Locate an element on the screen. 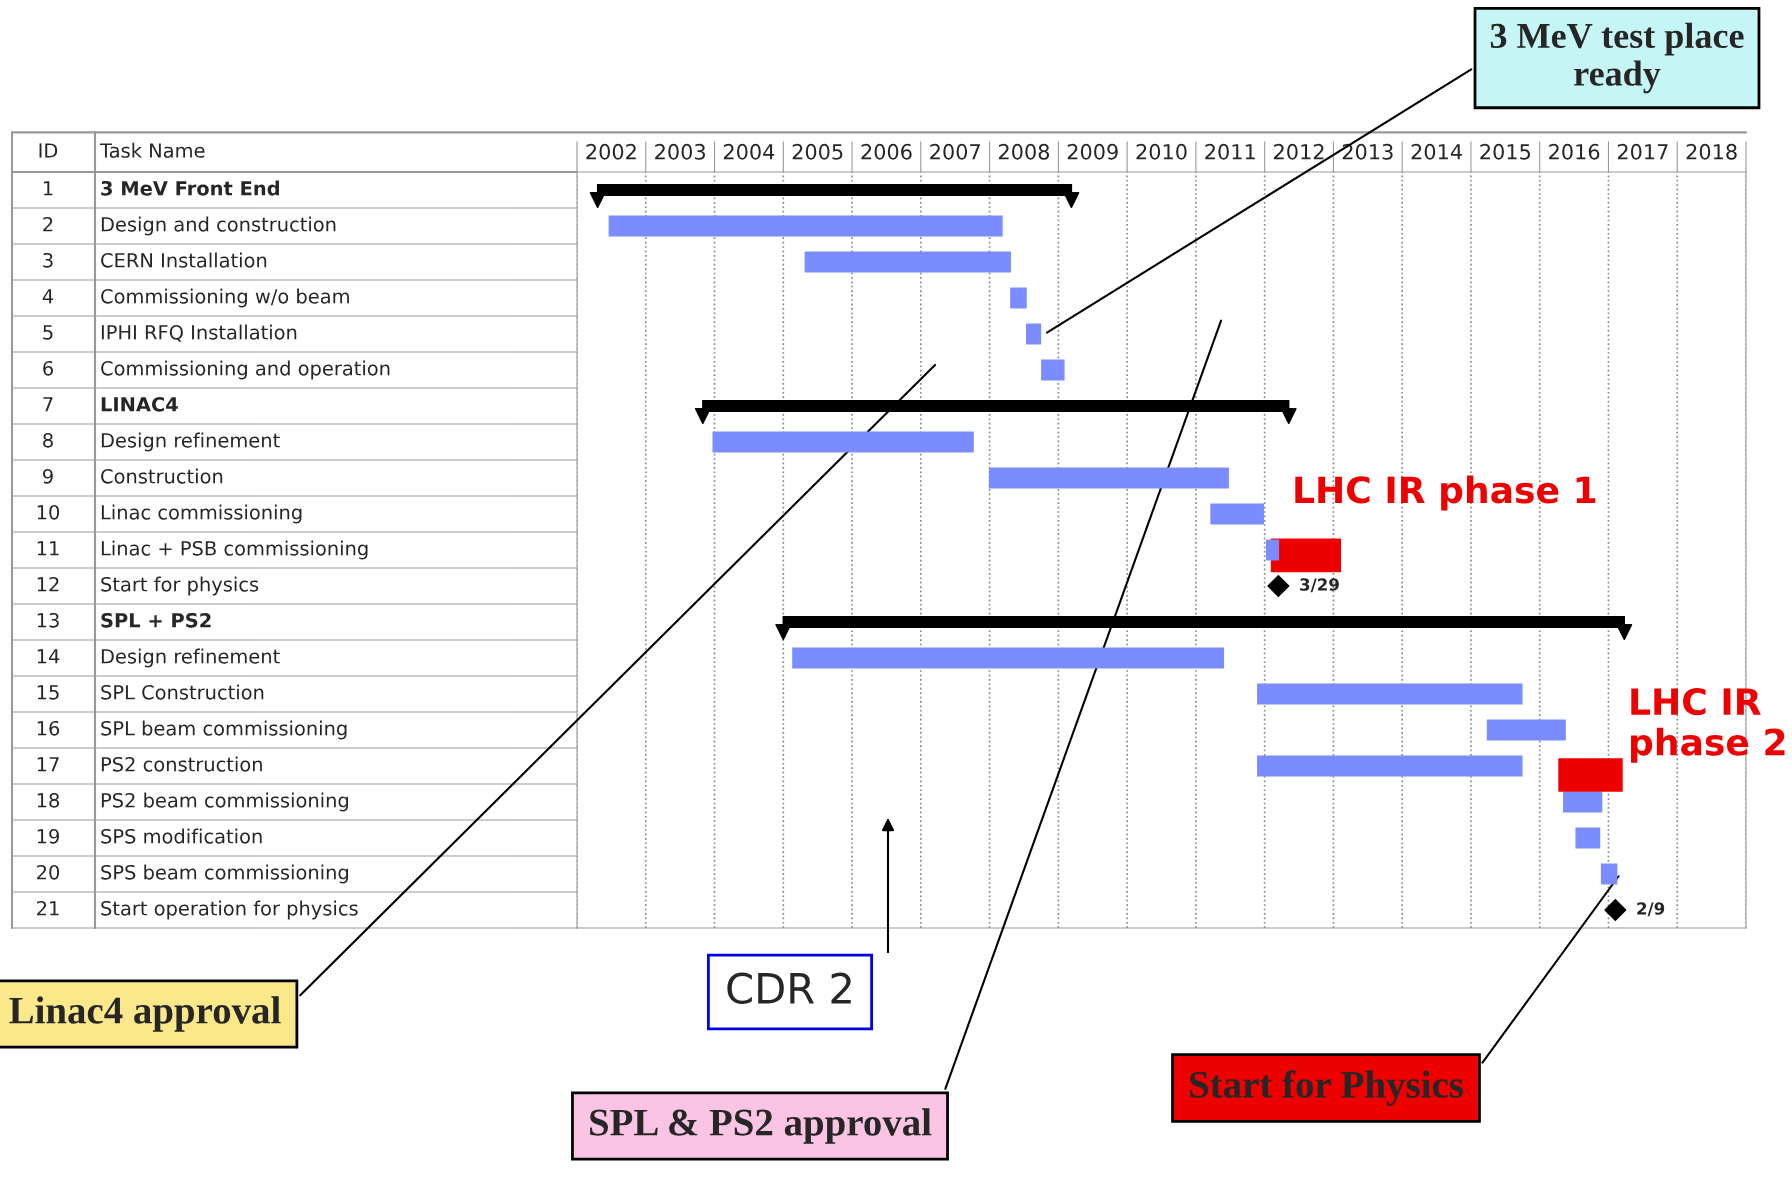 The height and width of the screenshot is (1187, 1792). y-tick-label: SPL beam commissioning is located at coordinates (224, 730).